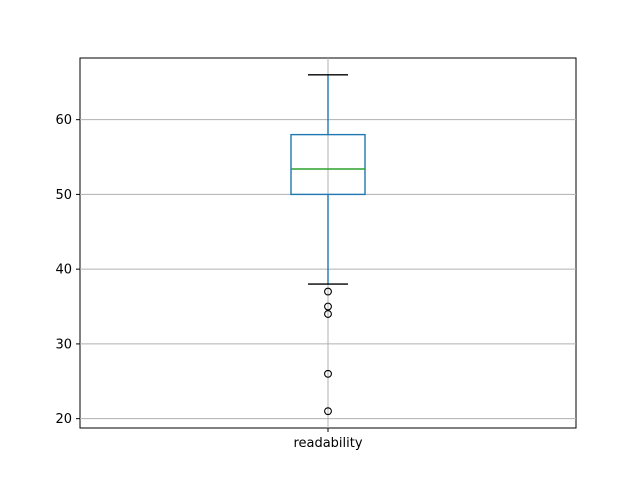 This screenshot has width=640, height=480. I want to click on y-tick-label: 20, so click(63, 419).